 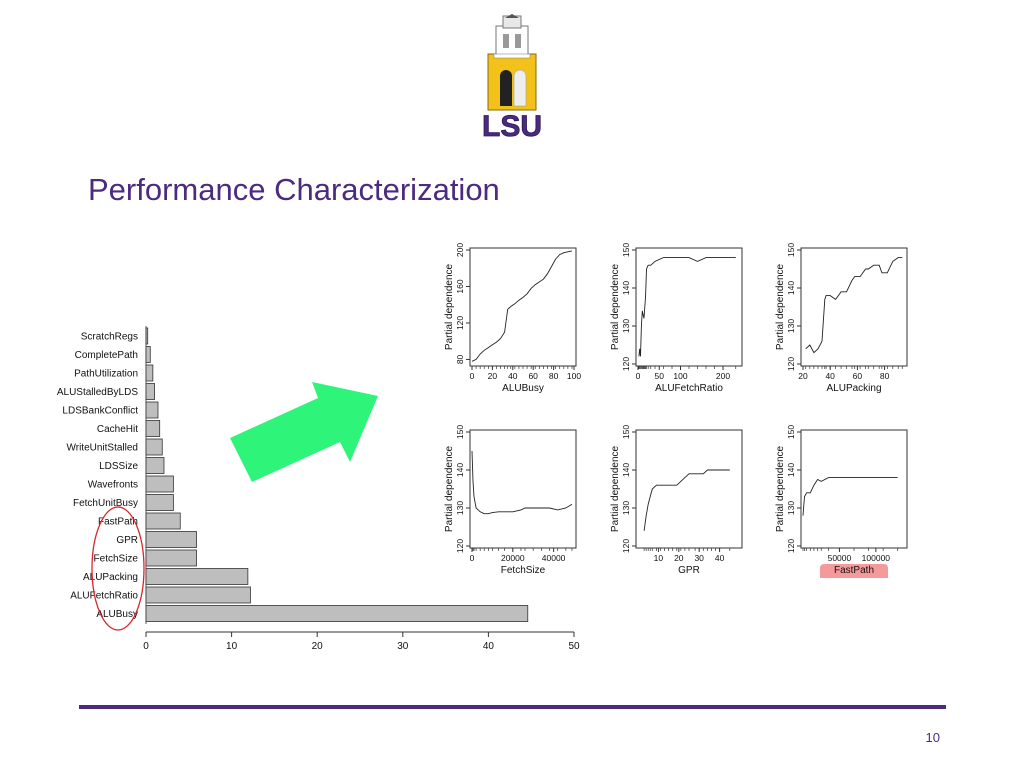 I want to click on bar-wavefronts, so click(x=159, y=484).